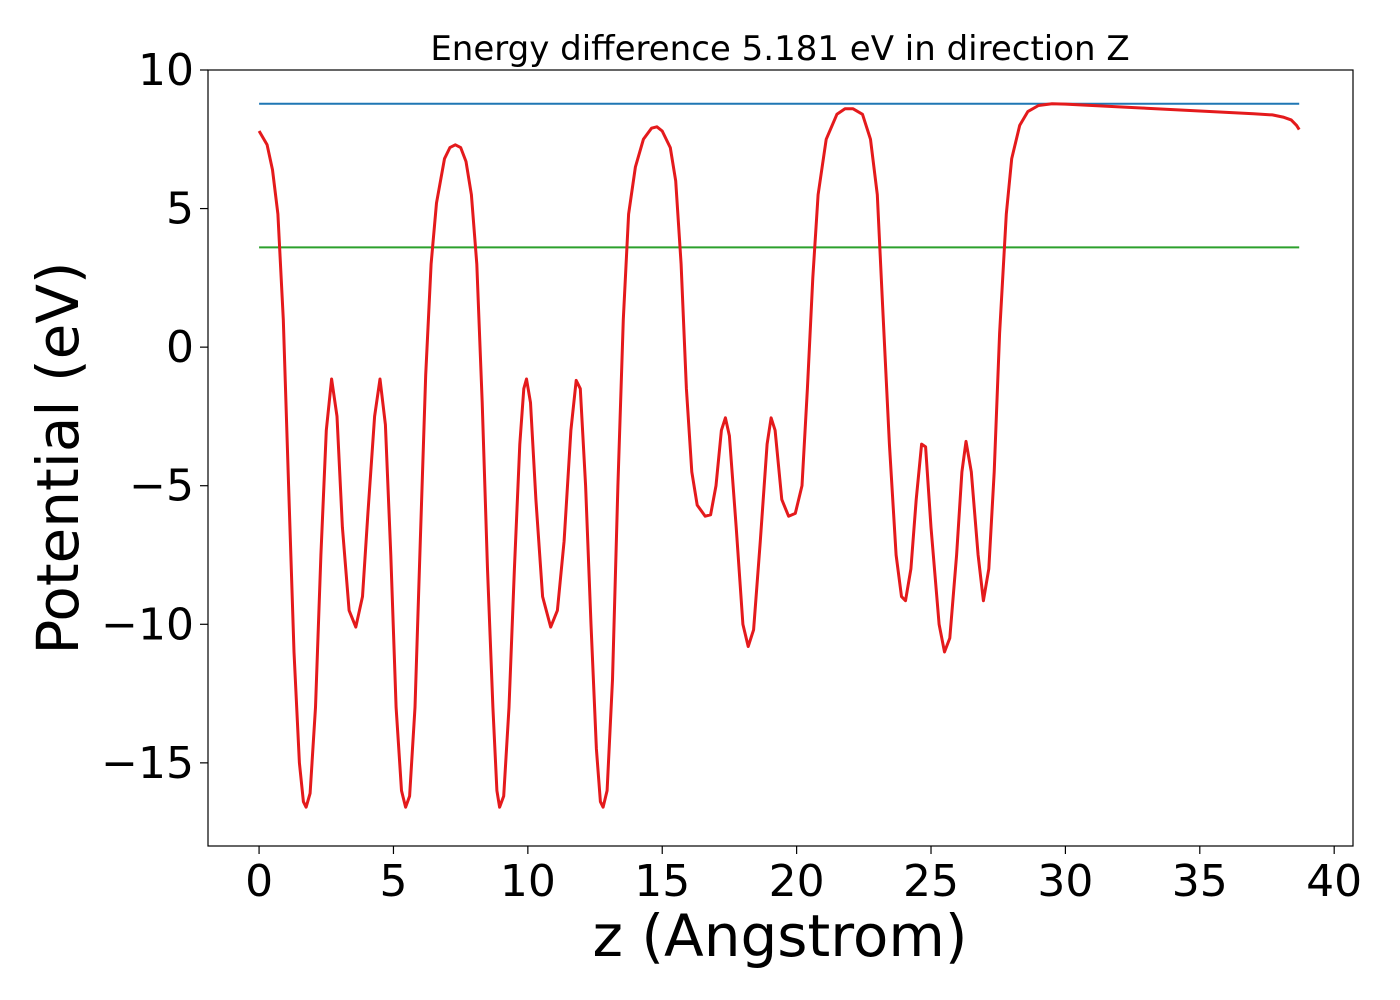 The height and width of the screenshot is (1000, 1400). I want to click on y-tick-label: 5, so click(180, 209).